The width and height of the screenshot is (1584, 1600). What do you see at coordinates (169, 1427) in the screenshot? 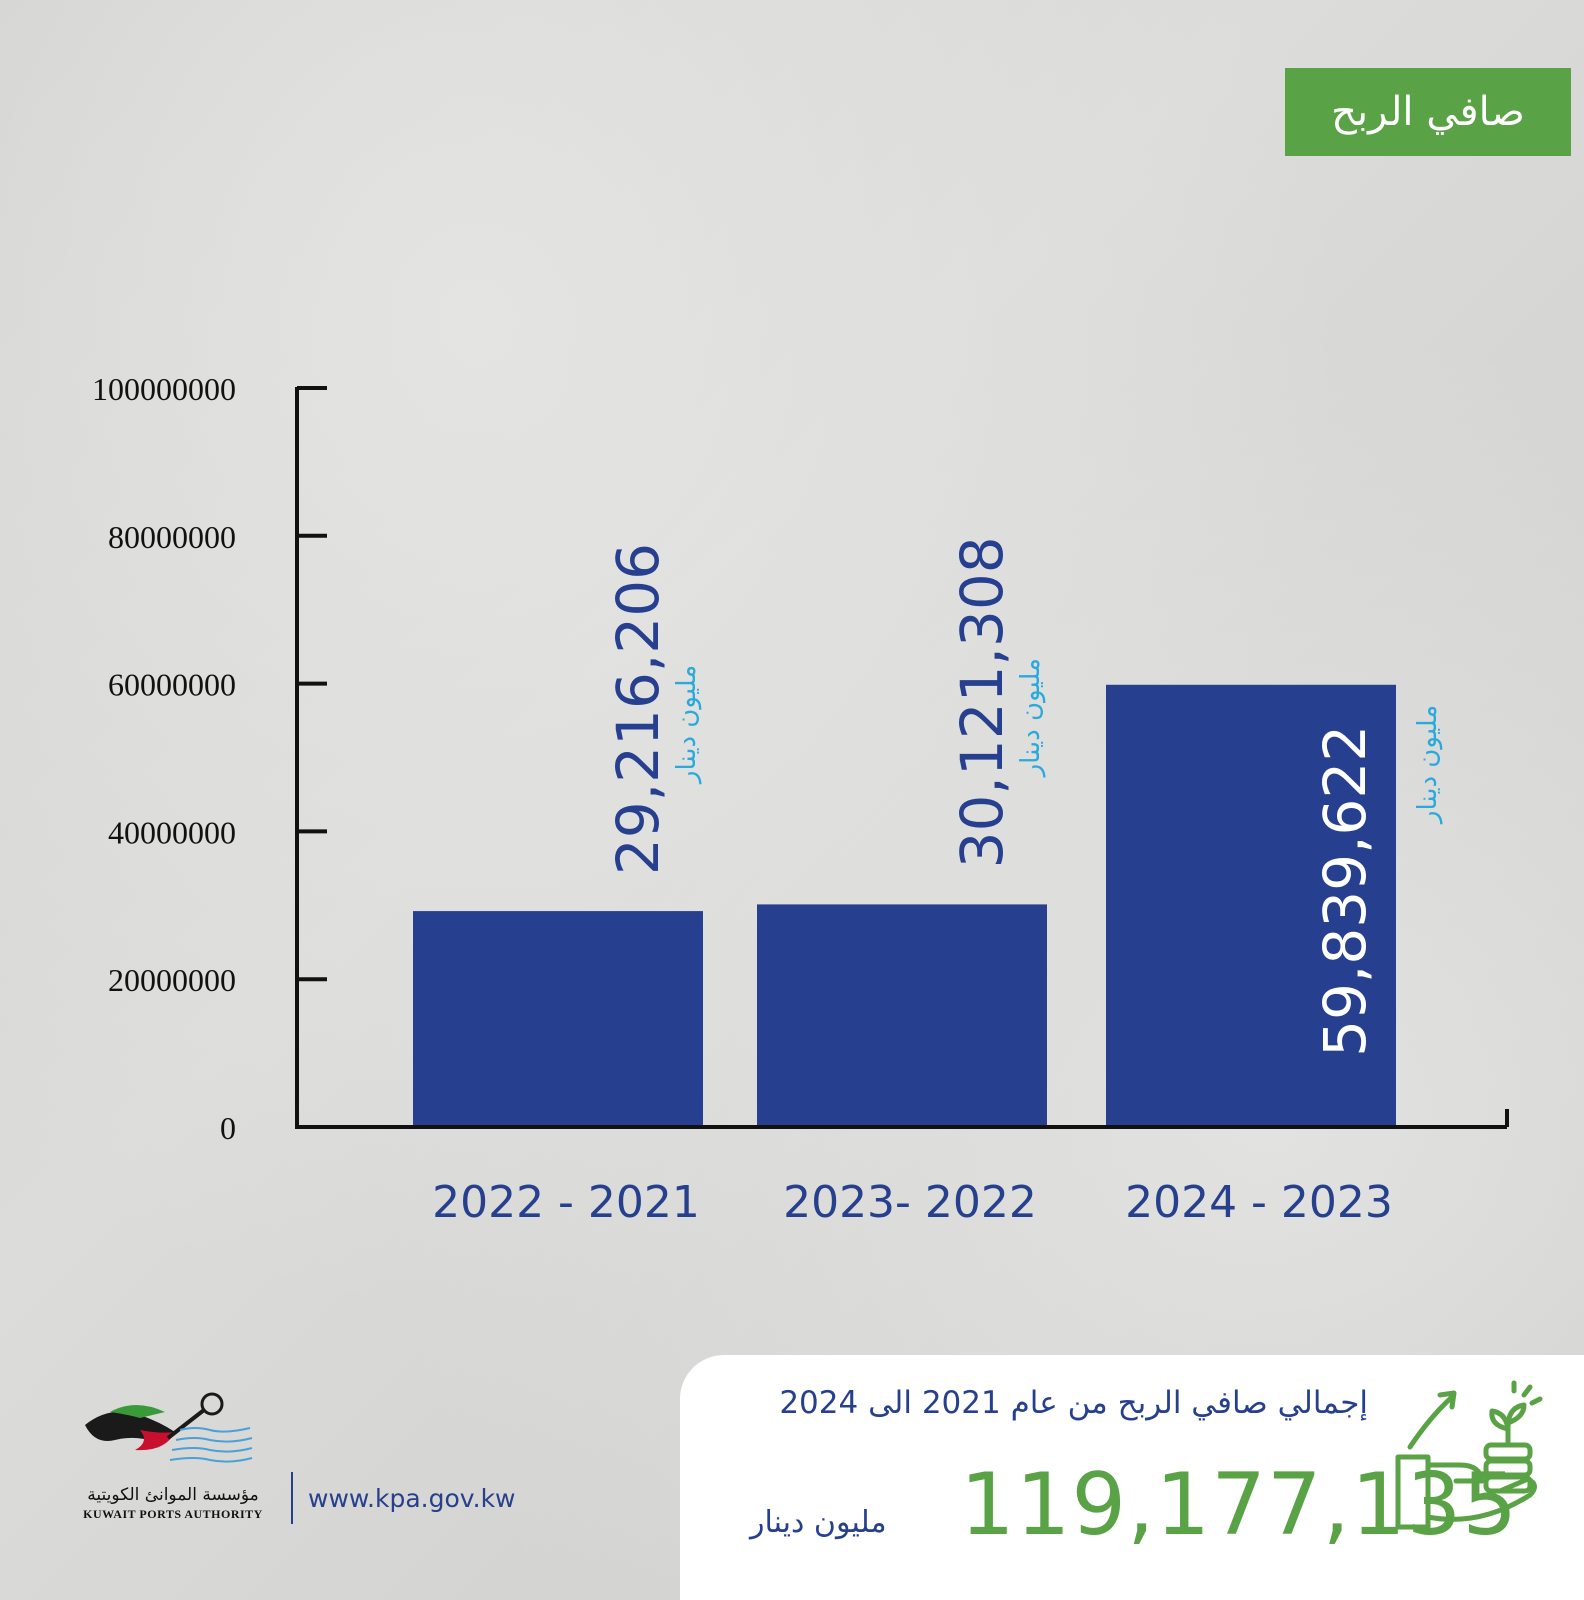
I see `kpa-logo-icon` at bounding box center [169, 1427].